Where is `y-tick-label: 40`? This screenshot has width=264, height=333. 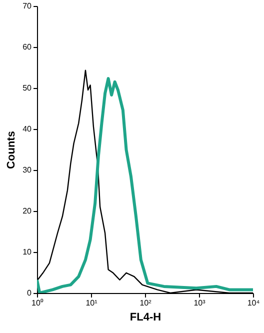 y-tick-label: 40 is located at coordinates (27, 129).